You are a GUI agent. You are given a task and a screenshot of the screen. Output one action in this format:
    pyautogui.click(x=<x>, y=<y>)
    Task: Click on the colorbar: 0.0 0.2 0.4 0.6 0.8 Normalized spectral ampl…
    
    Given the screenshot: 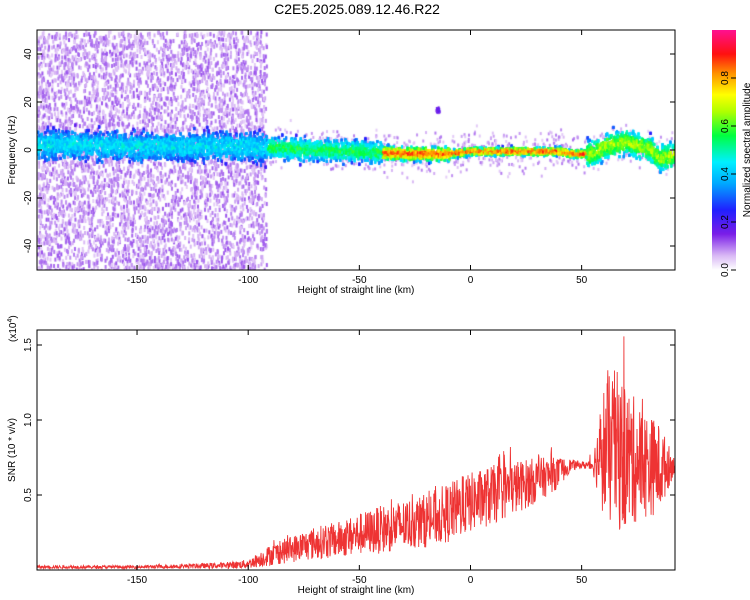 What is the action you would take?
    pyautogui.click(x=731, y=153)
    